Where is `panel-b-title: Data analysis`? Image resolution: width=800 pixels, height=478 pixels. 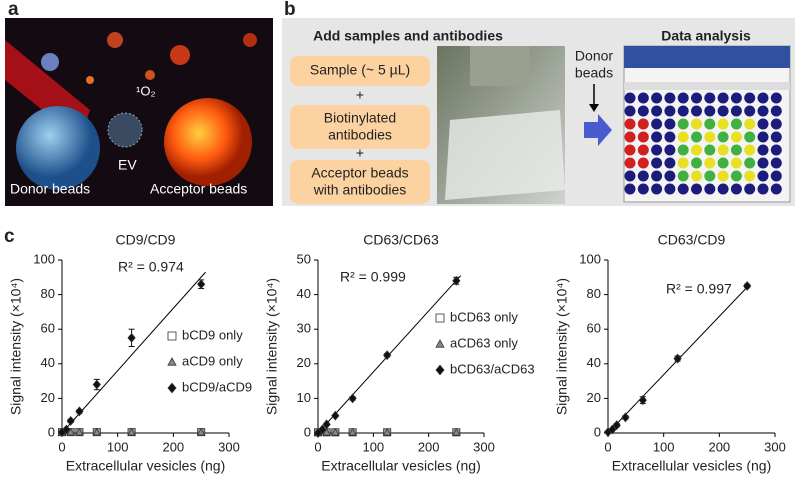
panel-b-title: Data analysis is located at coordinates (706, 36).